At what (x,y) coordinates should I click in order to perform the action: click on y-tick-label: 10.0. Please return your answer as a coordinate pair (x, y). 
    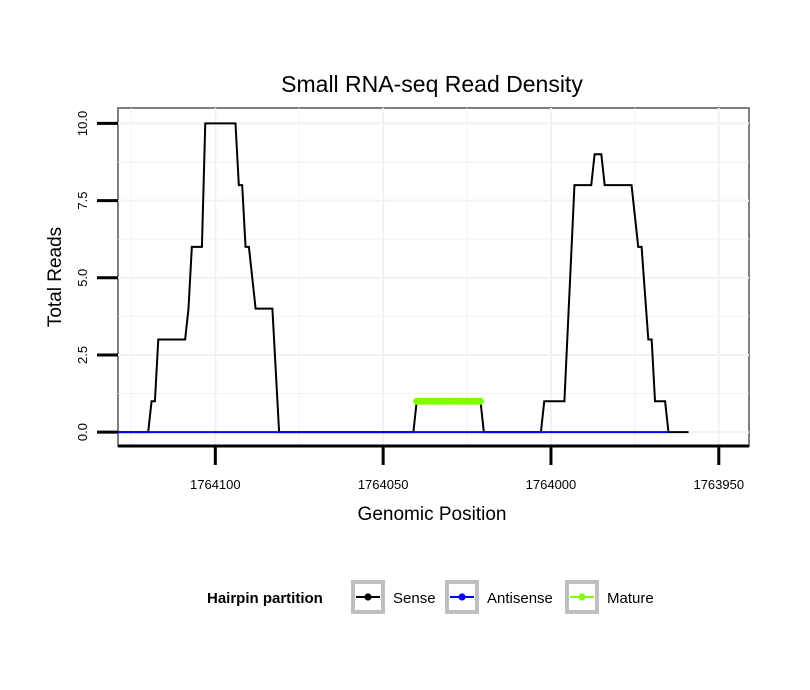
    Looking at the image, I should click on (82, 123).